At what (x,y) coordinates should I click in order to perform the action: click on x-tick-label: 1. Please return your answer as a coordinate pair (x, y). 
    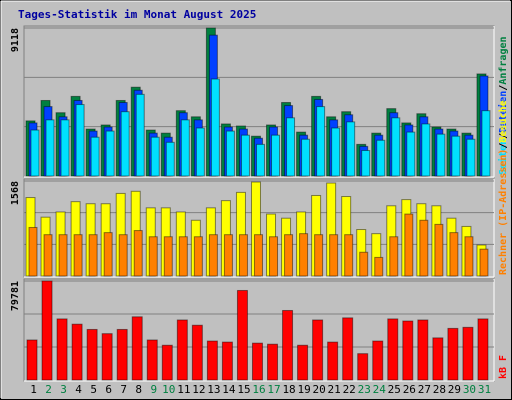
    Looking at the image, I should click on (33, 389).